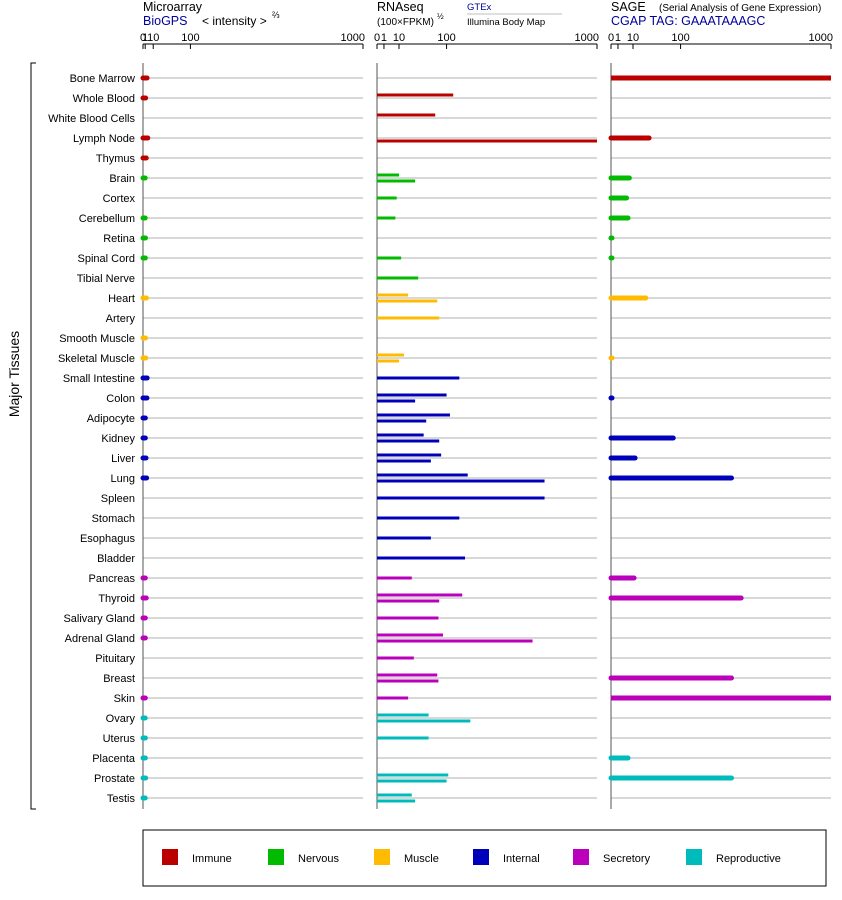 This screenshot has height=900, width=842. What do you see at coordinates (111, 419) in the screenshot?
I see `tissue-label: Adipocyte` at bounding box center [111, 419].